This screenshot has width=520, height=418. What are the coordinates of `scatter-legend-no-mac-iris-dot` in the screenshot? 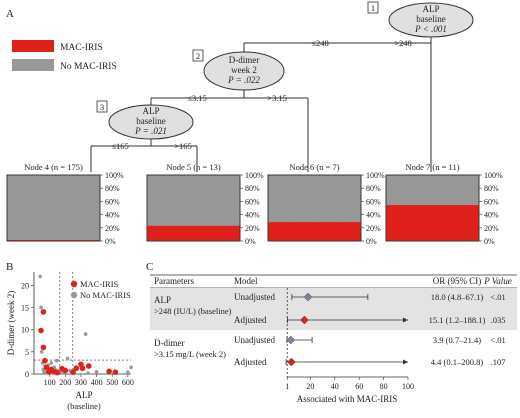 It's located at (74, 295).